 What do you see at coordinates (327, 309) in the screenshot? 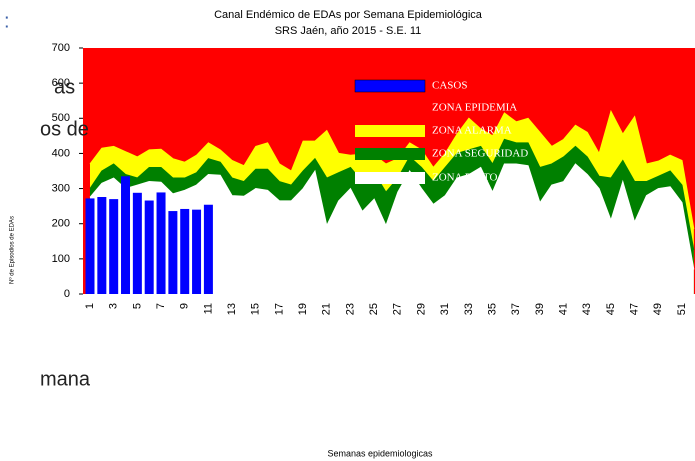
I see `x-tick-label: 21` at bounding box center [327, 309].